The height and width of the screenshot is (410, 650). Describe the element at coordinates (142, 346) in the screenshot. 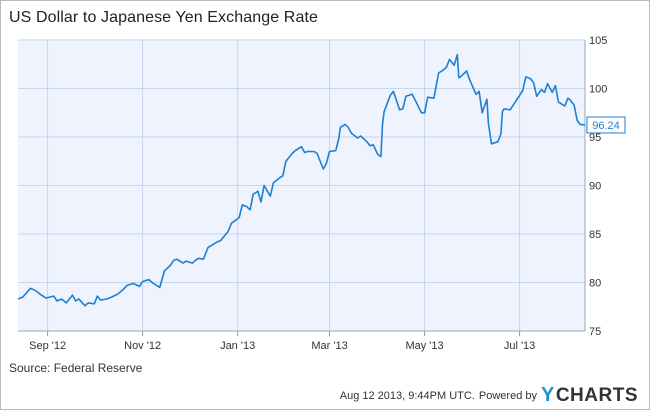

I see `x-tick-label: Nov '12` at that location.